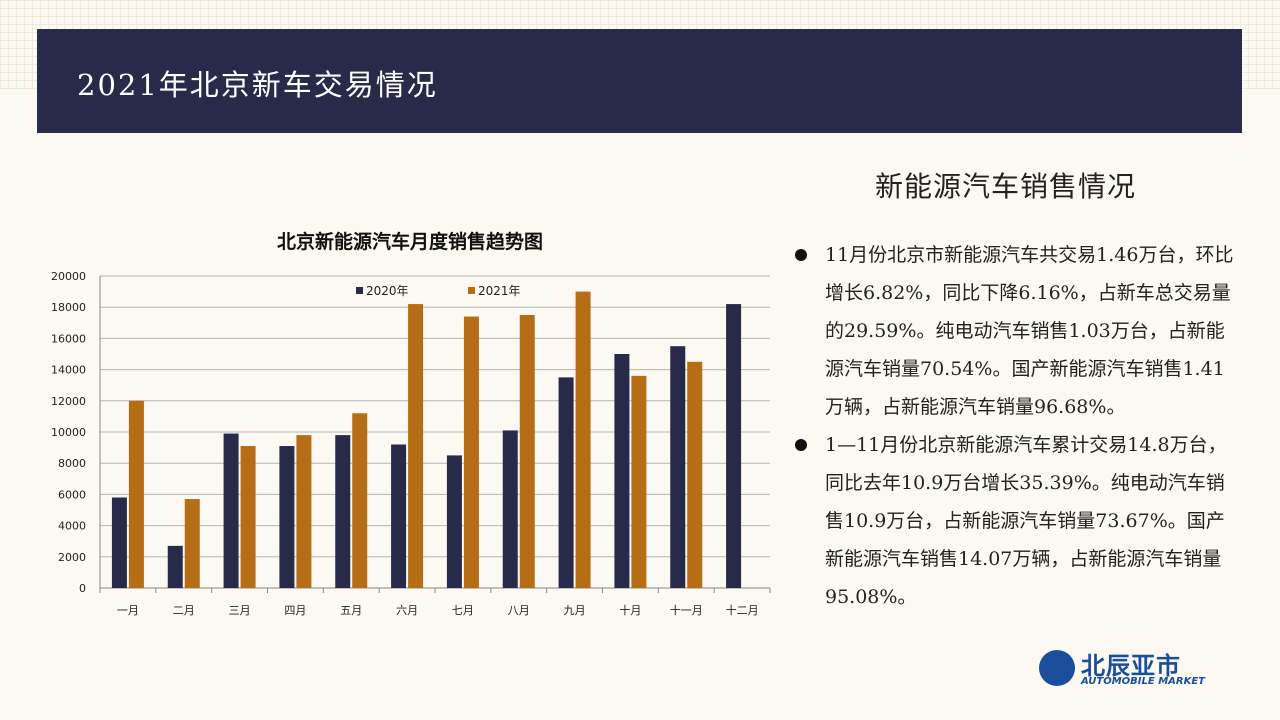  Describe the element at coordinates (68, 401) in the screenshot. I see `y-tick-label: 12000` at that location.